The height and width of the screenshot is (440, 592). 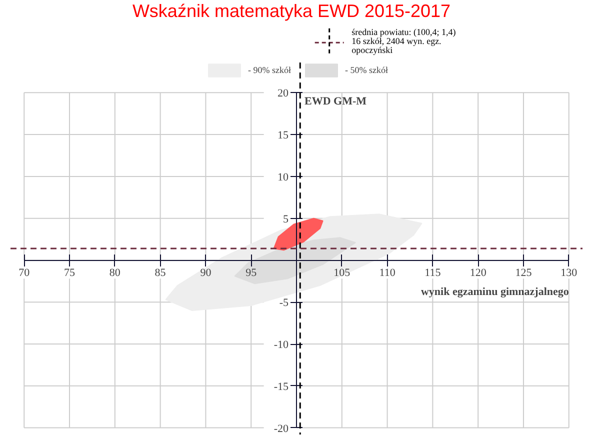 What do you see at coordinates (283, 177) in the screenshot?
I see `y-tick-label: 10` at bounding box center [283, 177].